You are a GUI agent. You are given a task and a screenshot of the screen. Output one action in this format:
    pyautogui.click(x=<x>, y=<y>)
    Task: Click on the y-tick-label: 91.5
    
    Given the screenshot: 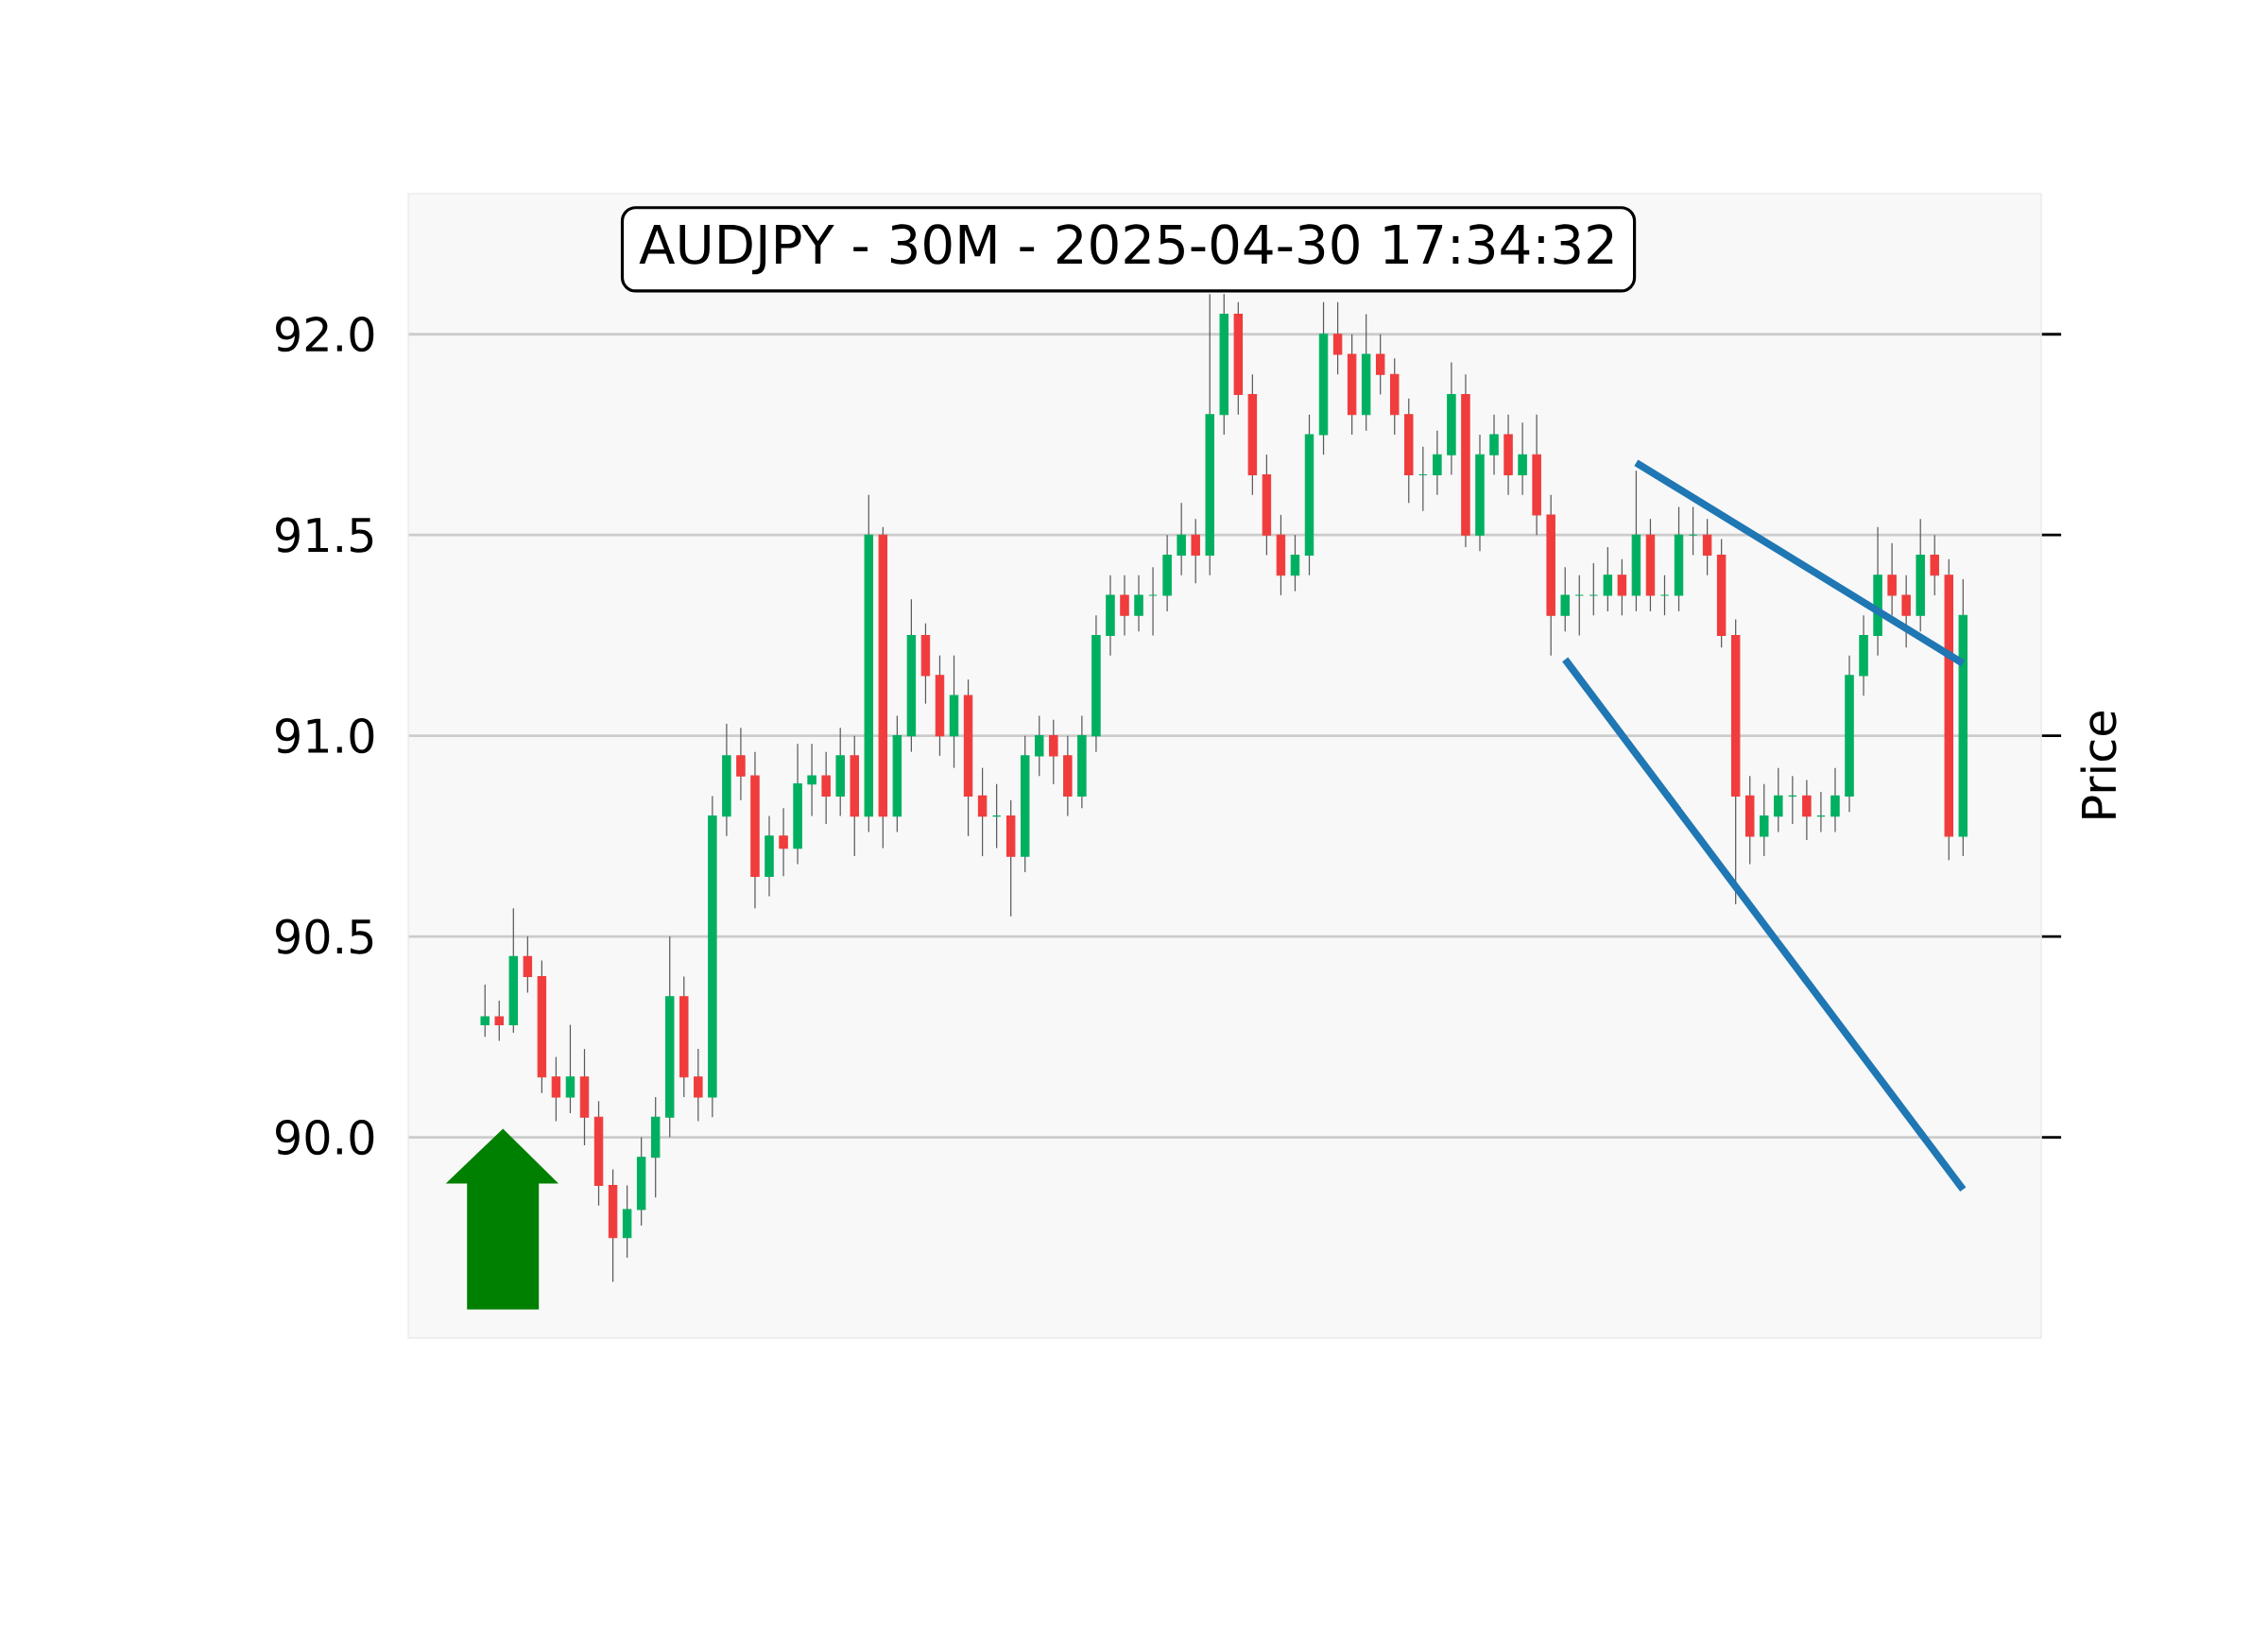 What is the action you would take?
    pyautogui.click(x=324, y=535)
    